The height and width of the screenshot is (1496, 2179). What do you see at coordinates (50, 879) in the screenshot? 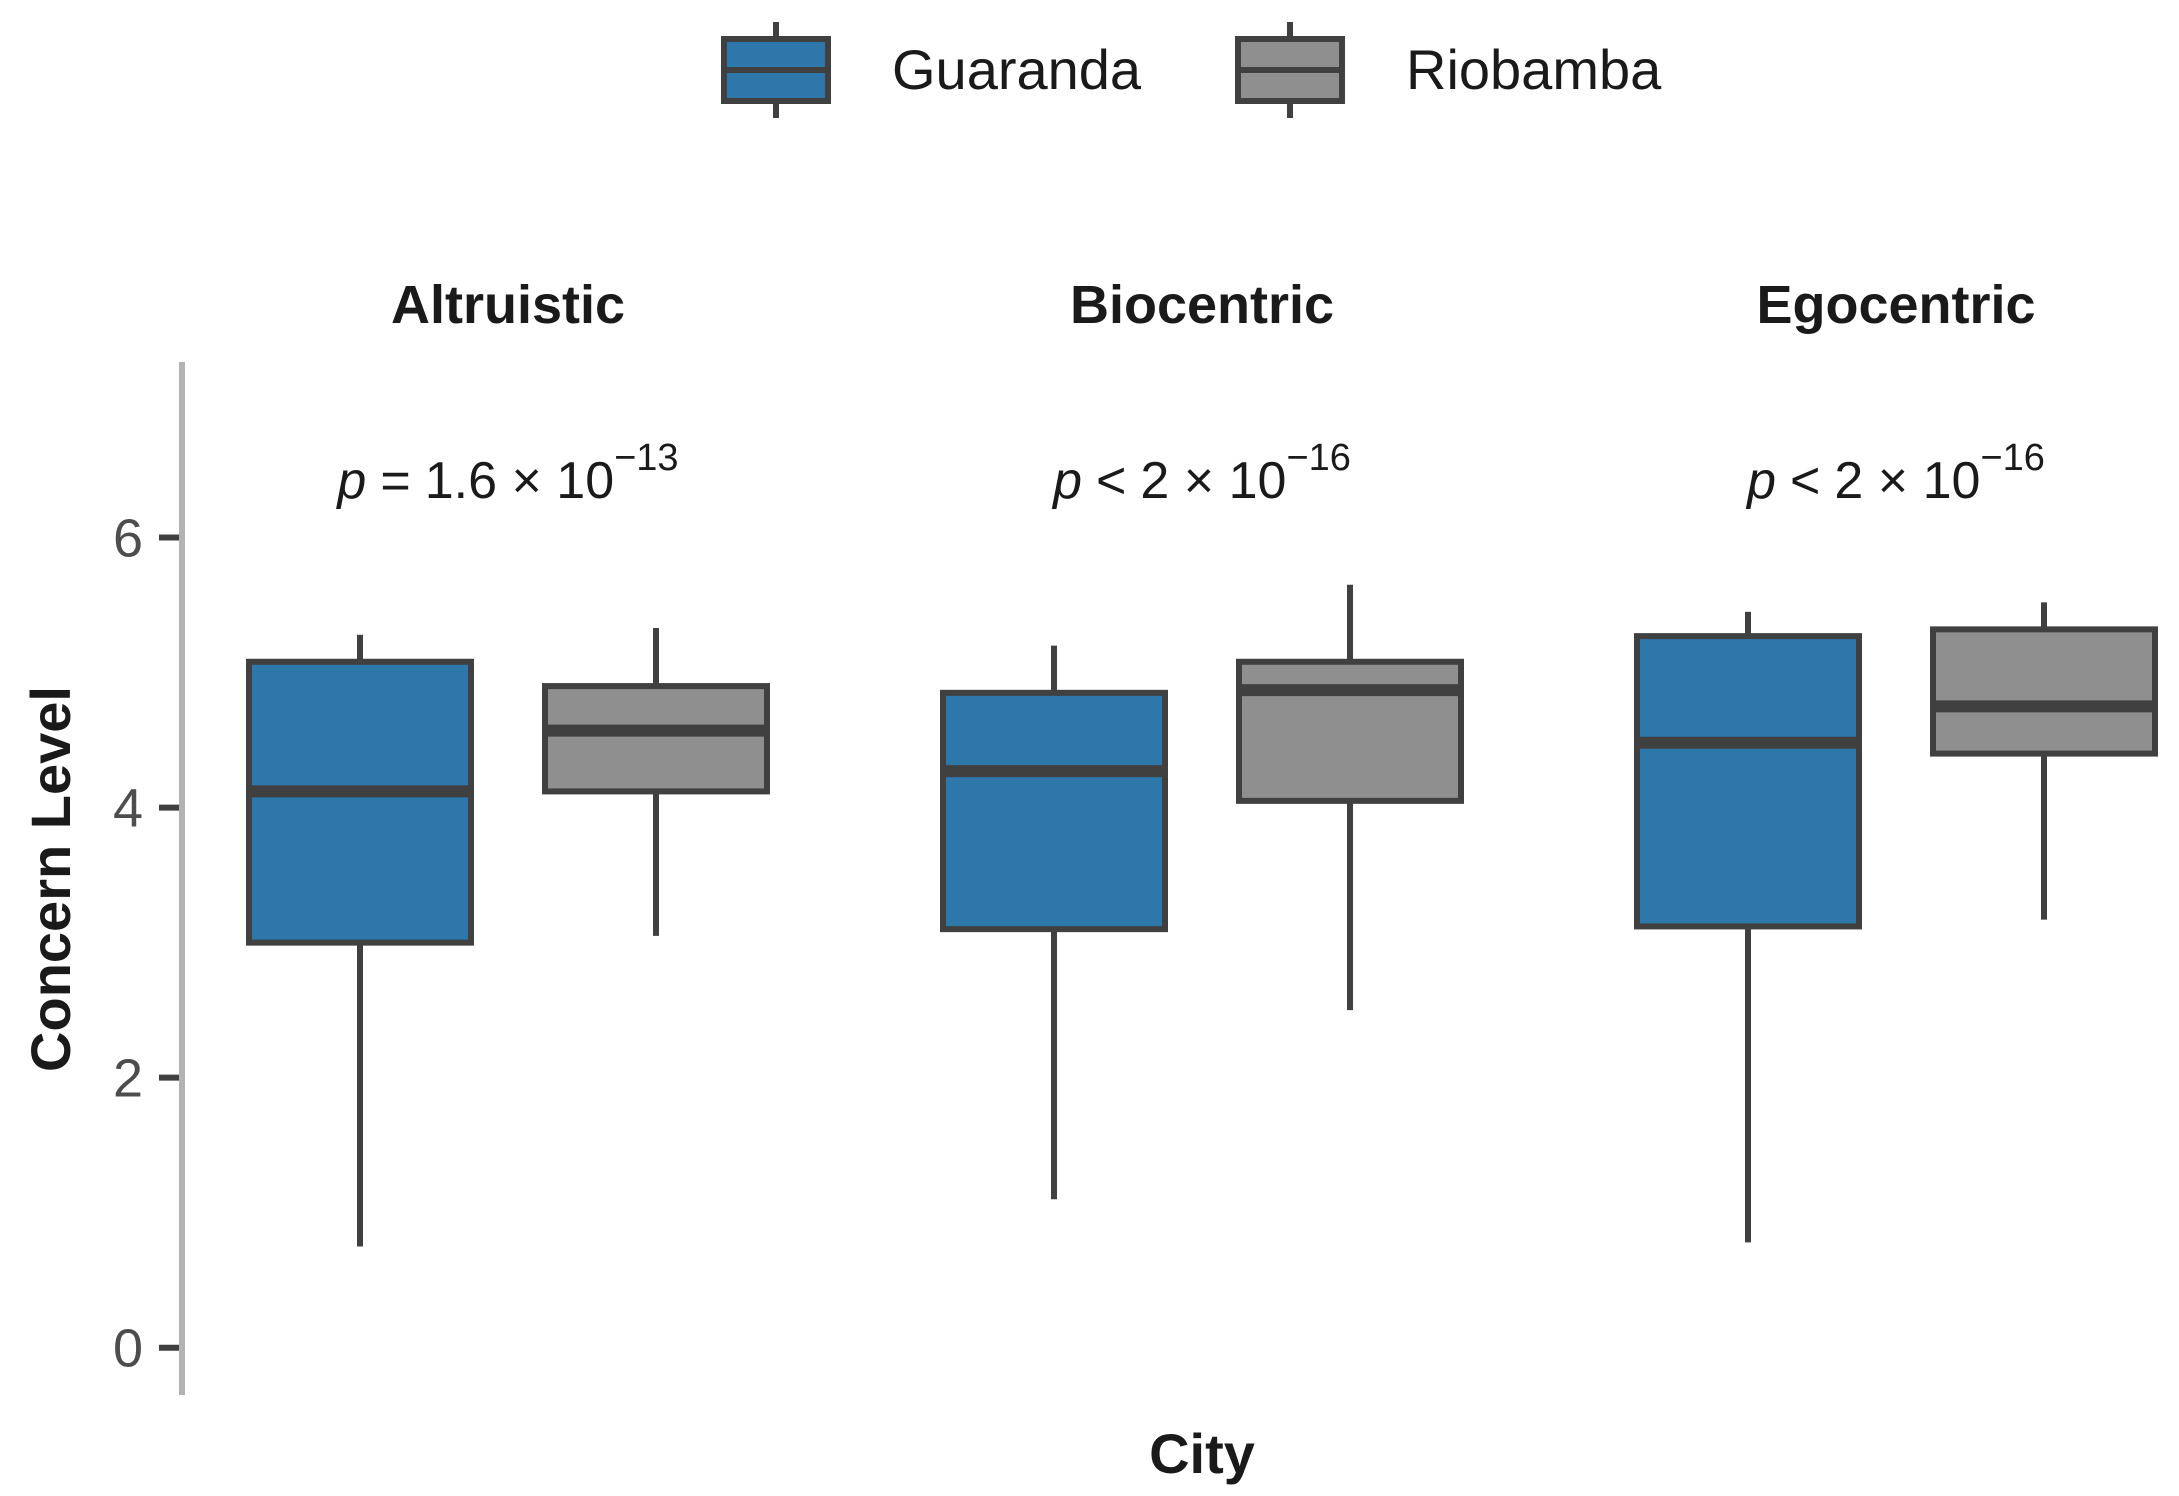
I see `y-axis-title: Concern Level` at bounding box center [50, 879].